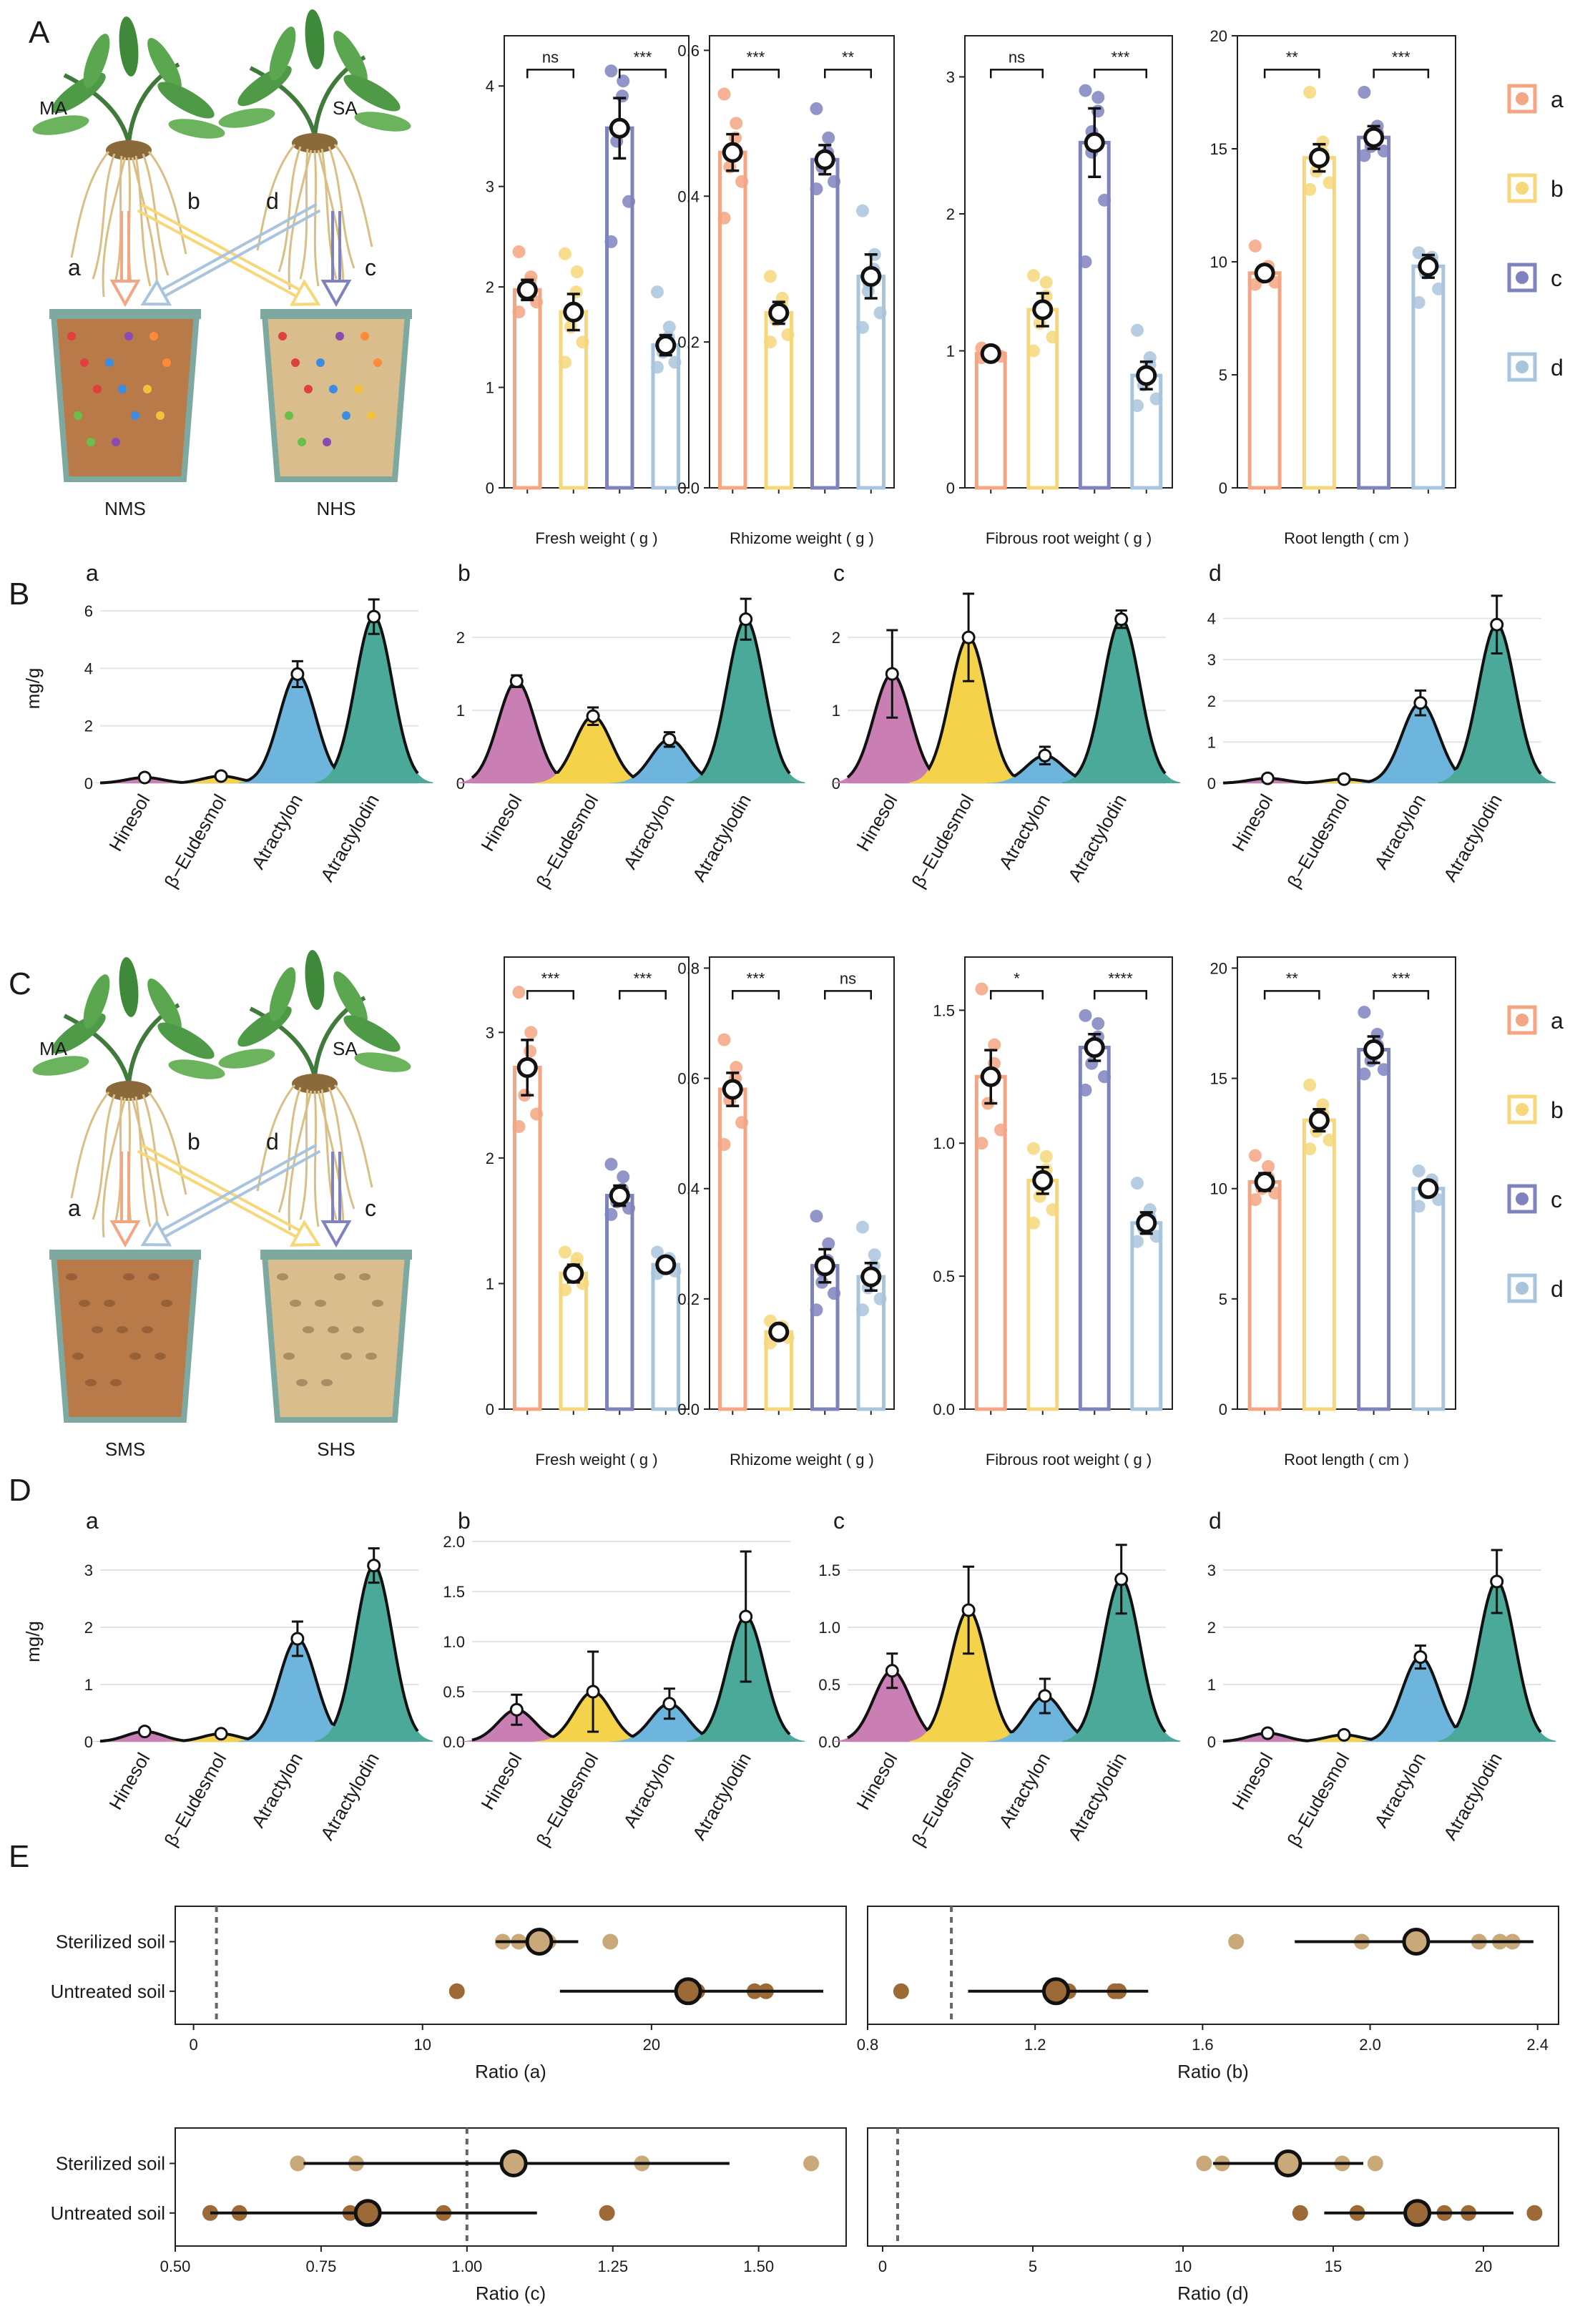  What do you see at coordinates (1252, 822) in the screenshot?
I see `x-tick-label: Hinesol` at bounding box center [1252, 822].